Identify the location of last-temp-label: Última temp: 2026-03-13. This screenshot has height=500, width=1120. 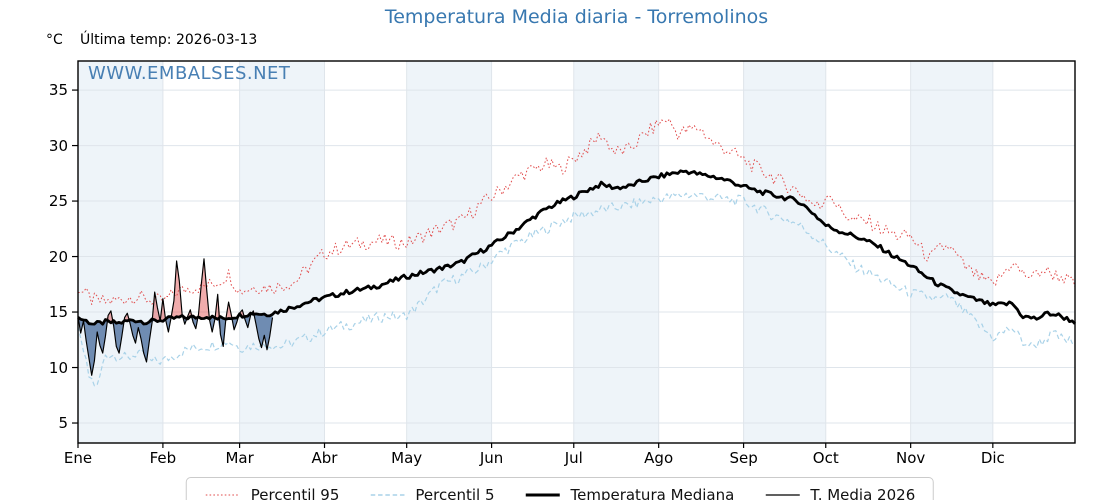
(169, 40).